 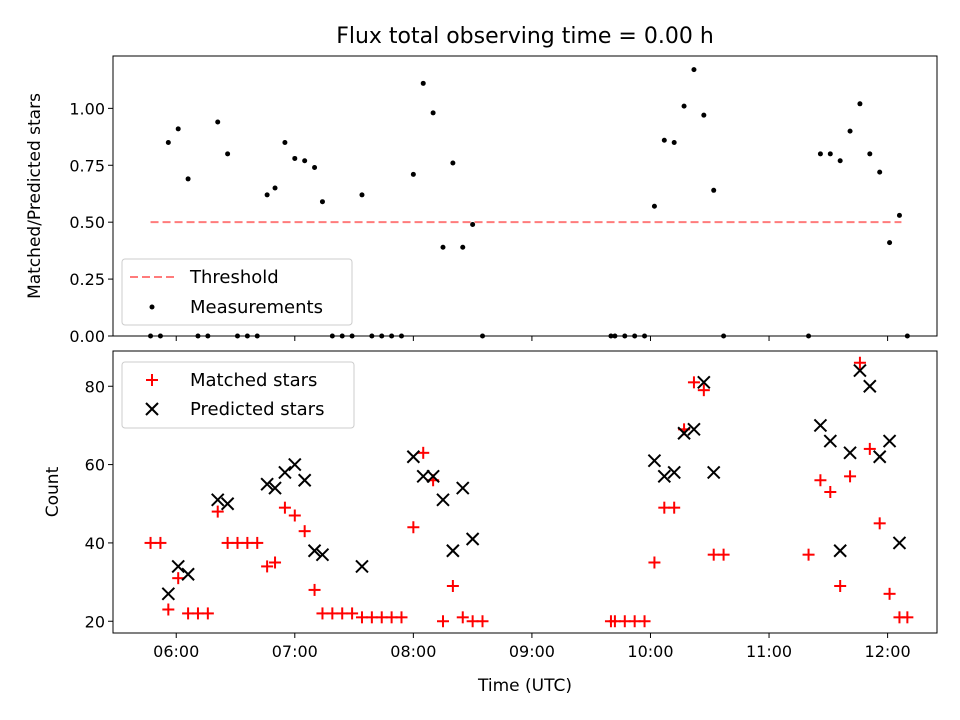 I want to click on measurements-legend-label: Measurements, so click(x=256, y=307).